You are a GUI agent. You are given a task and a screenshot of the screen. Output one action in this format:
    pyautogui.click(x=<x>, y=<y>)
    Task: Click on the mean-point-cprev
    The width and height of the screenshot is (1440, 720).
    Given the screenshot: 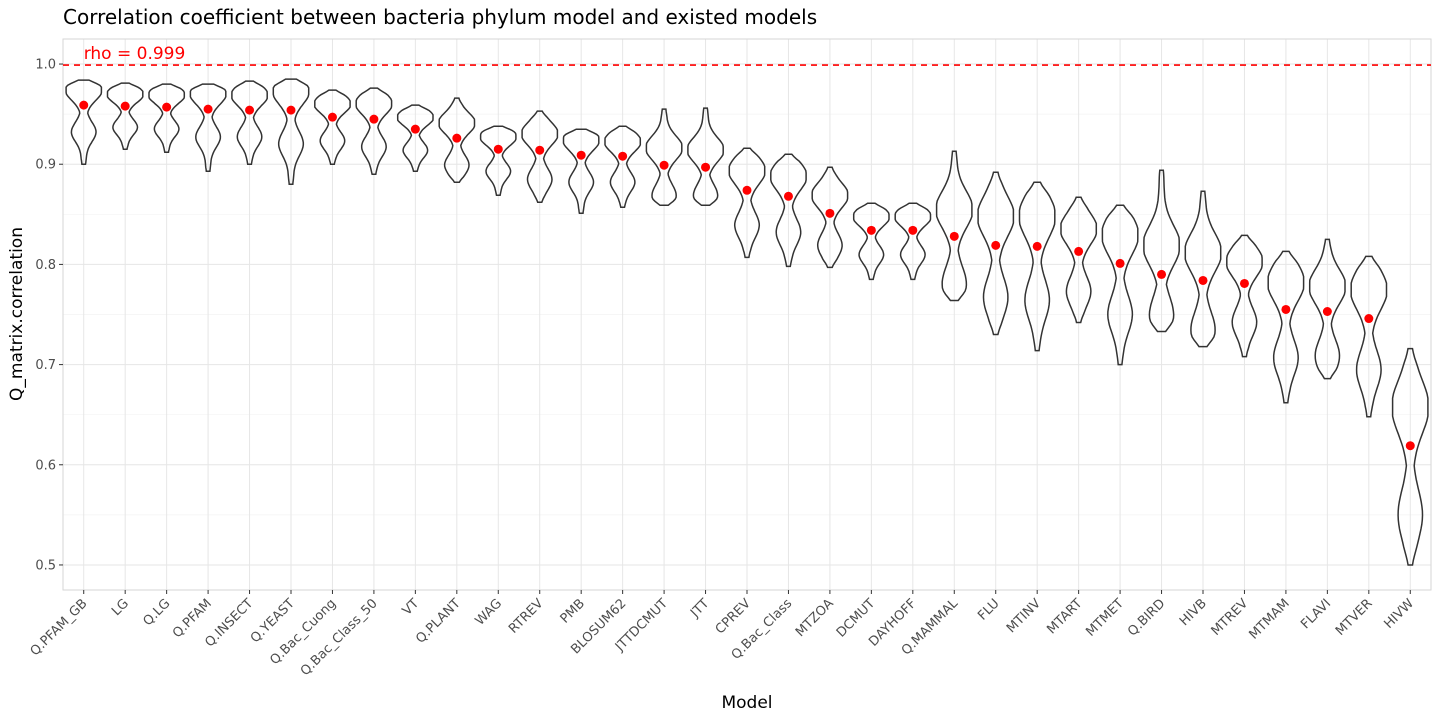 What is the action you would take?
    pyautogui.click(x=747, y=190)
    